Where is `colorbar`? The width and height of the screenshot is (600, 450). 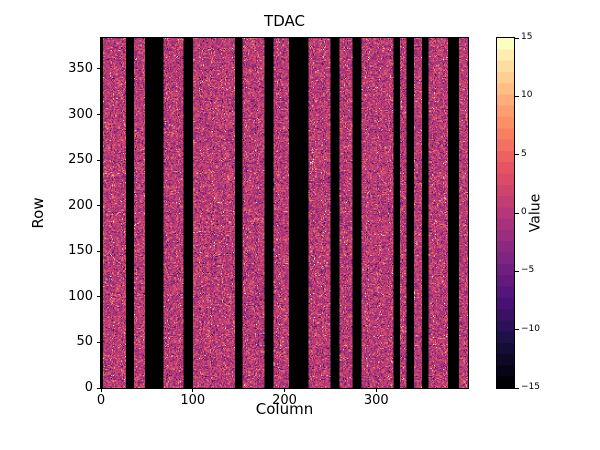 colorbar is located at coordinates (505, 213).